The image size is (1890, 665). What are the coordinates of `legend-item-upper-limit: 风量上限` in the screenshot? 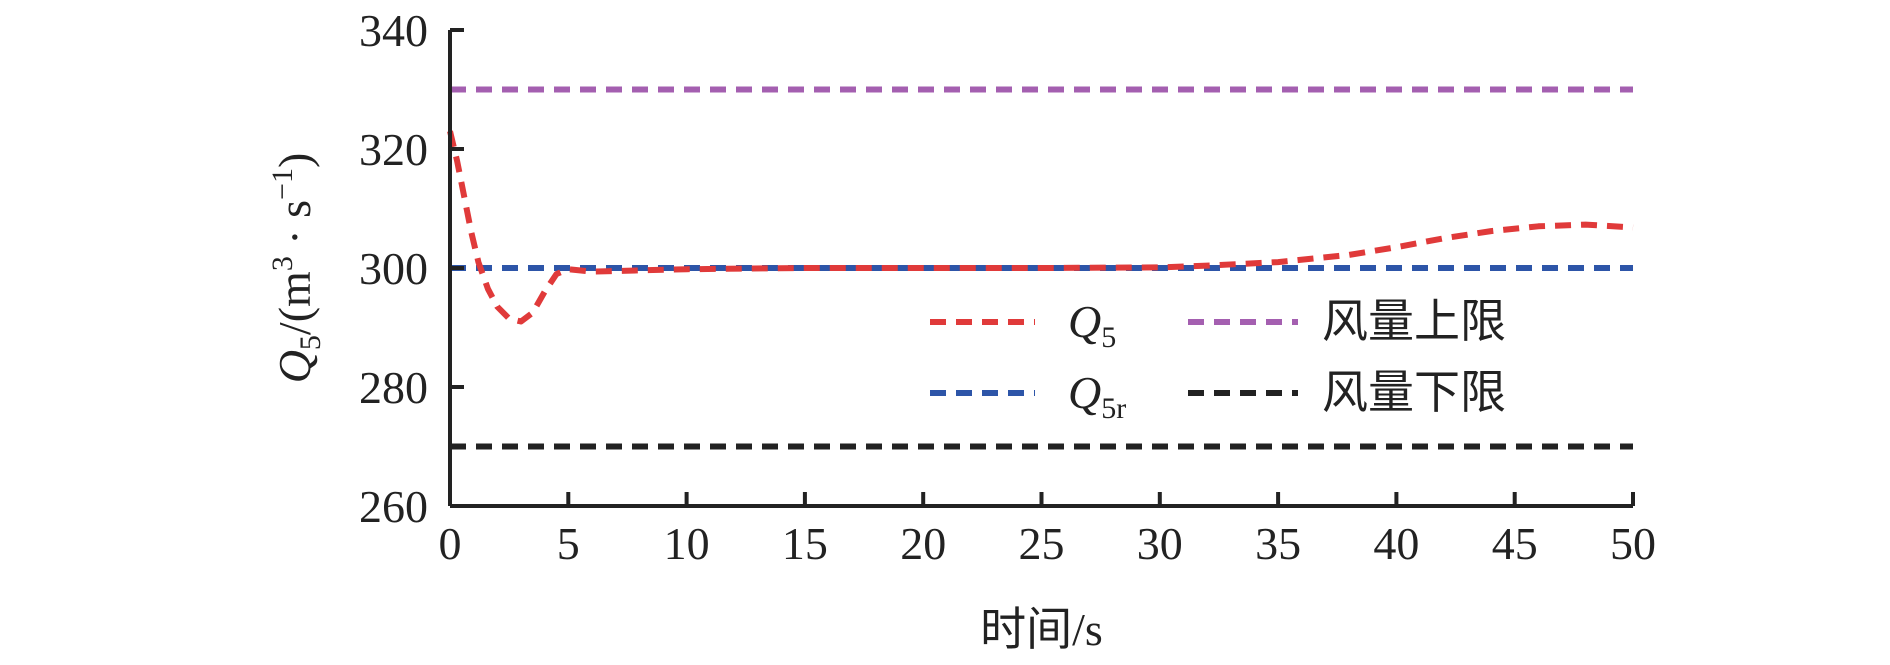 It's located at (1347, 321).